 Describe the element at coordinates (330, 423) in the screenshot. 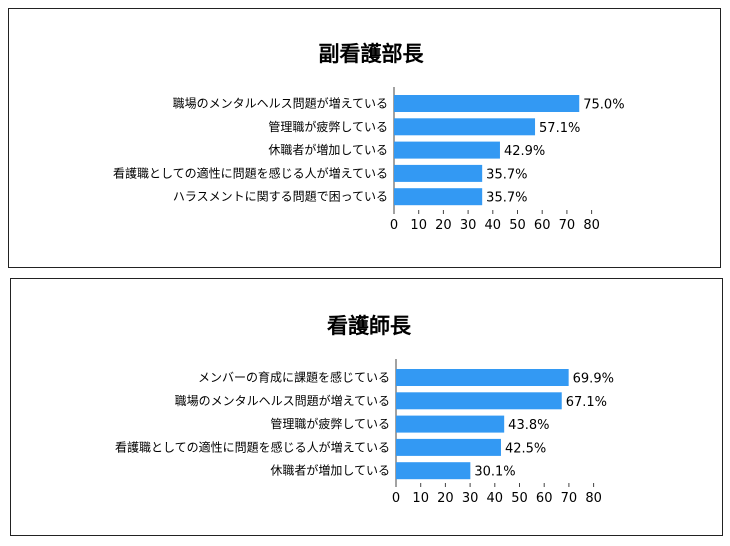

I see `category-label-2: 管理職が疲弊している` at that location.